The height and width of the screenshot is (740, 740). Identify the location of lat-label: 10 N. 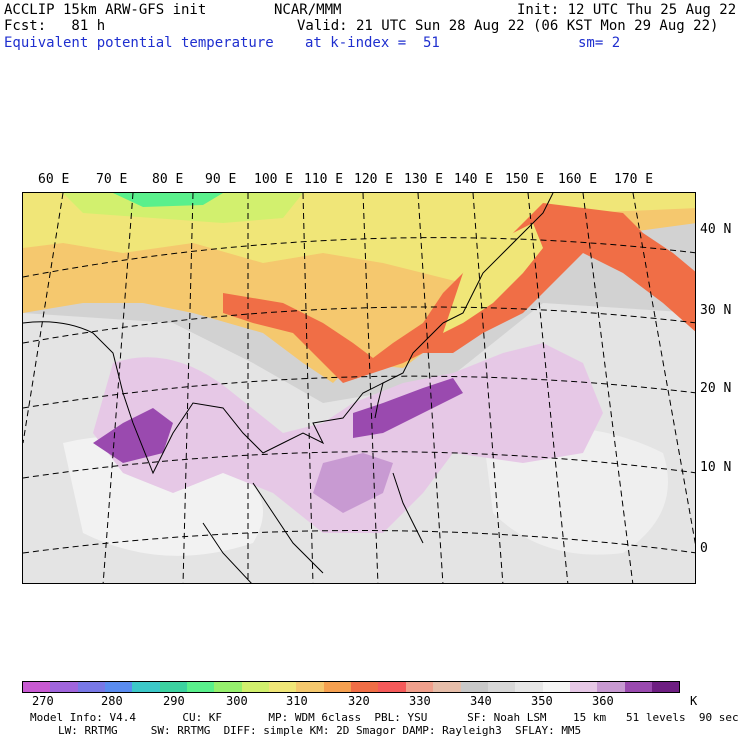
(716, 467).